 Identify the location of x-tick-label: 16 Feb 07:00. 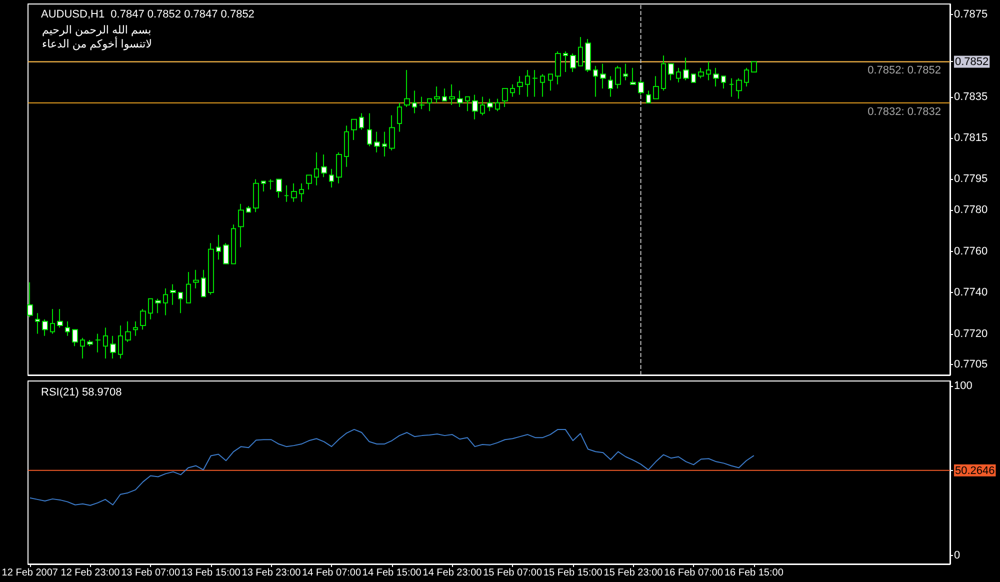
(694, 573).